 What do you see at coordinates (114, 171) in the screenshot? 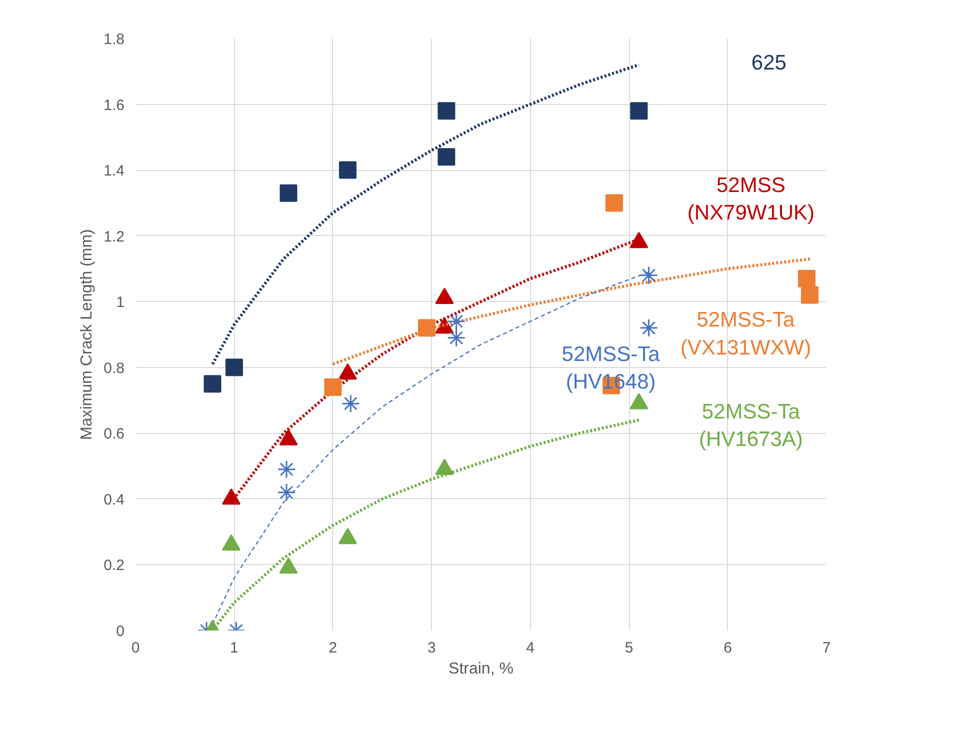
I see `y-tick-label: 1.4` at bounding box center [114, 171].